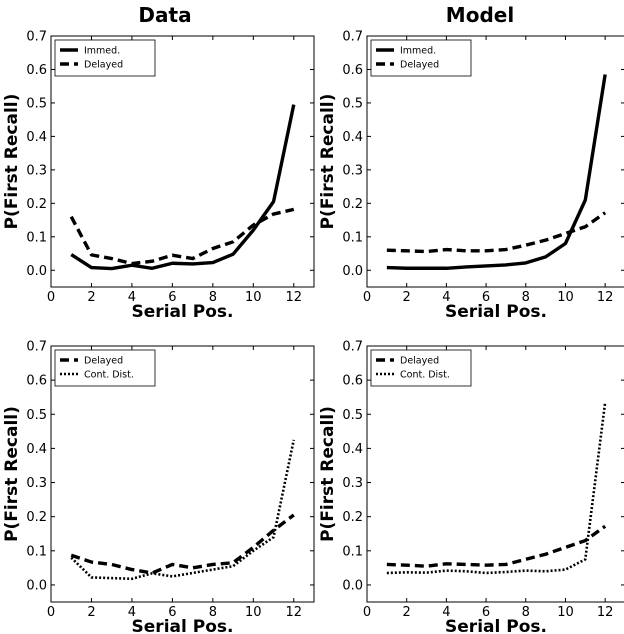 The height and width of the screenshot is (634, 624). I want to click on panel-bottom-right-ytick-label: 0.5, so click(352, 415).